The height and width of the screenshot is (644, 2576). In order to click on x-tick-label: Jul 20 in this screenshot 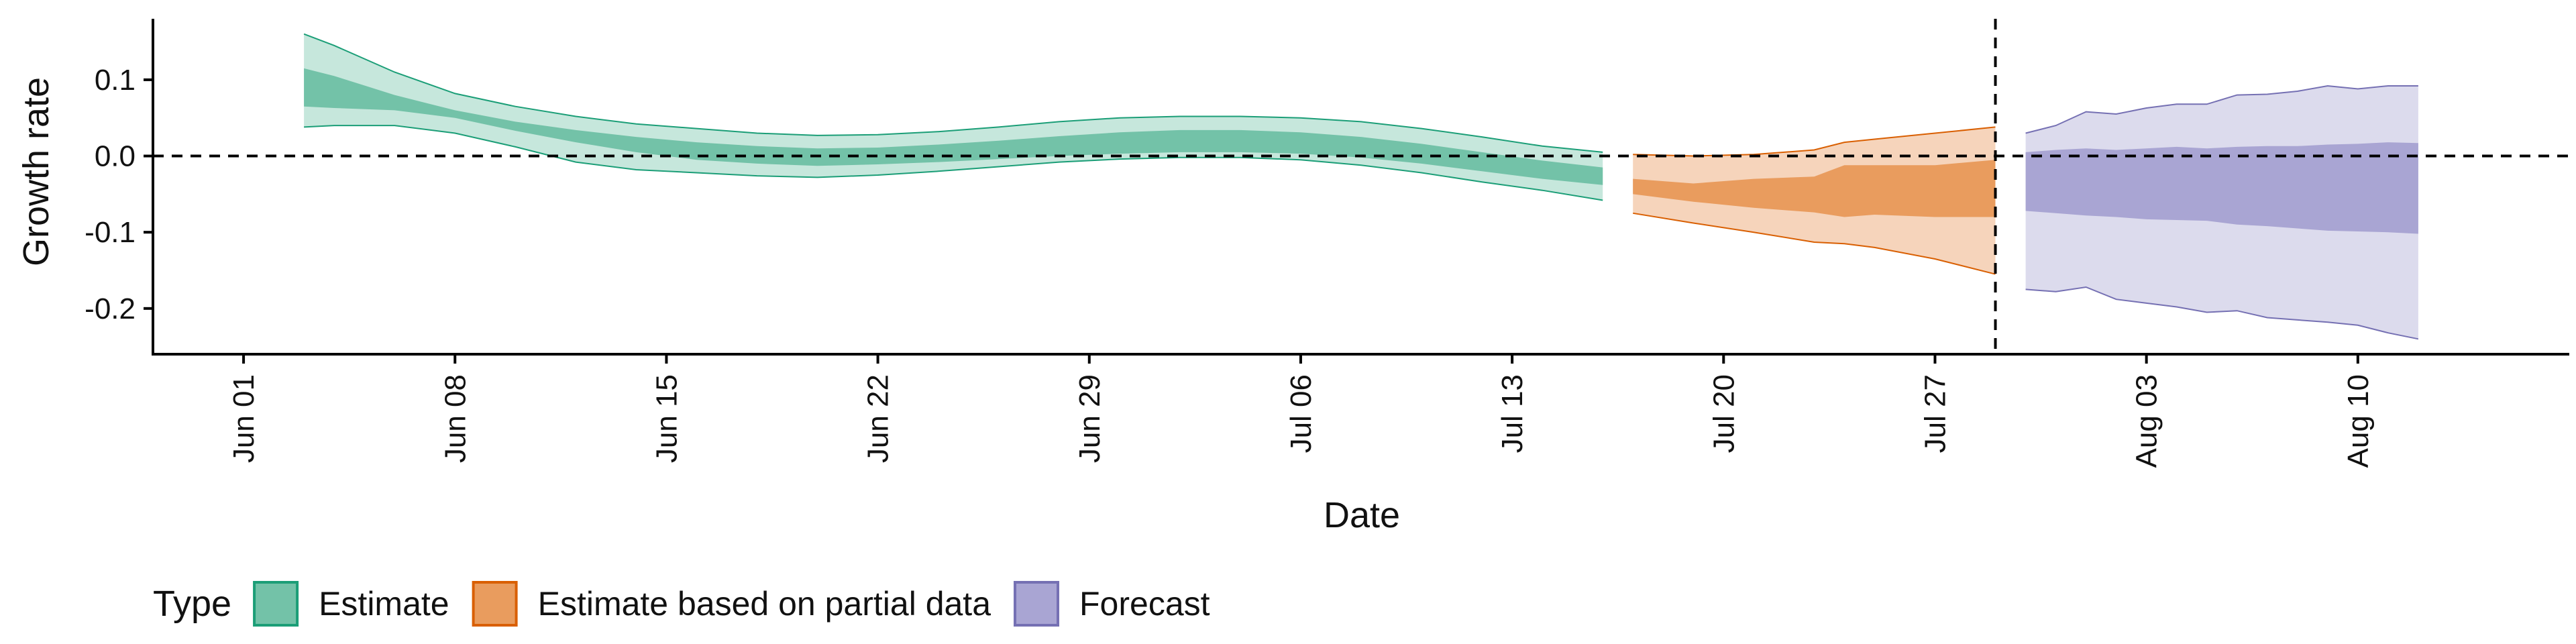, I will do `click(1723, 413)`.